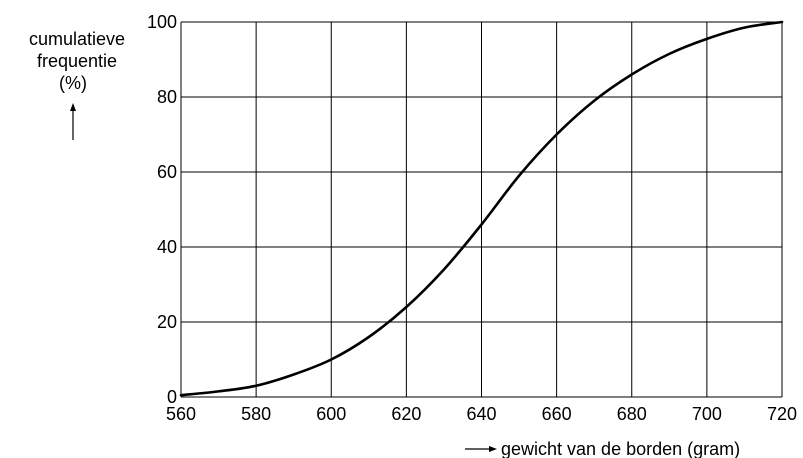  Describe the element at coordinates (181, 414) in the screenshot. I see `x-tick-label-560: 560` at that location.